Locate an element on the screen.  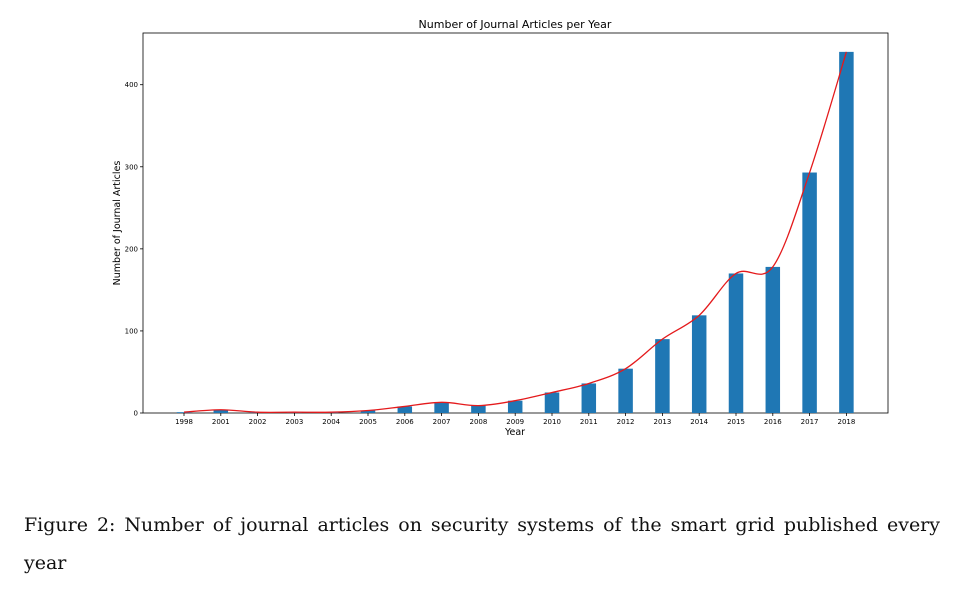
x-tick-label-2007: 2007 is located at coordinates (442, 422).